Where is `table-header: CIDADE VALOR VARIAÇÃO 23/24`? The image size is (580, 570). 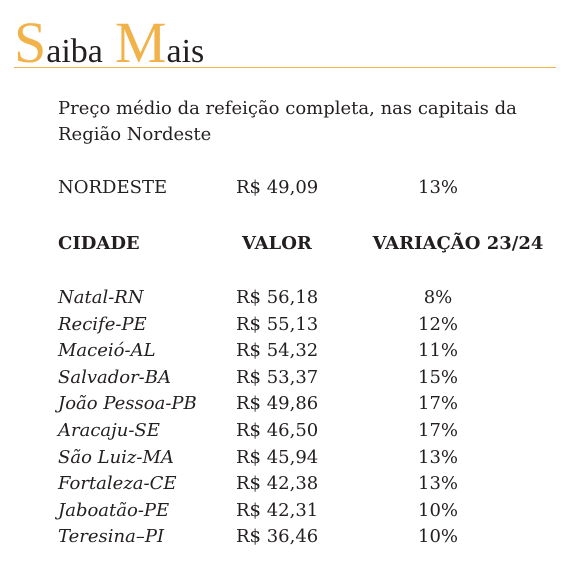
table-header: CIDADE VALOR VARIAÇÃO 23/24 is located at coordinates (290, 244).